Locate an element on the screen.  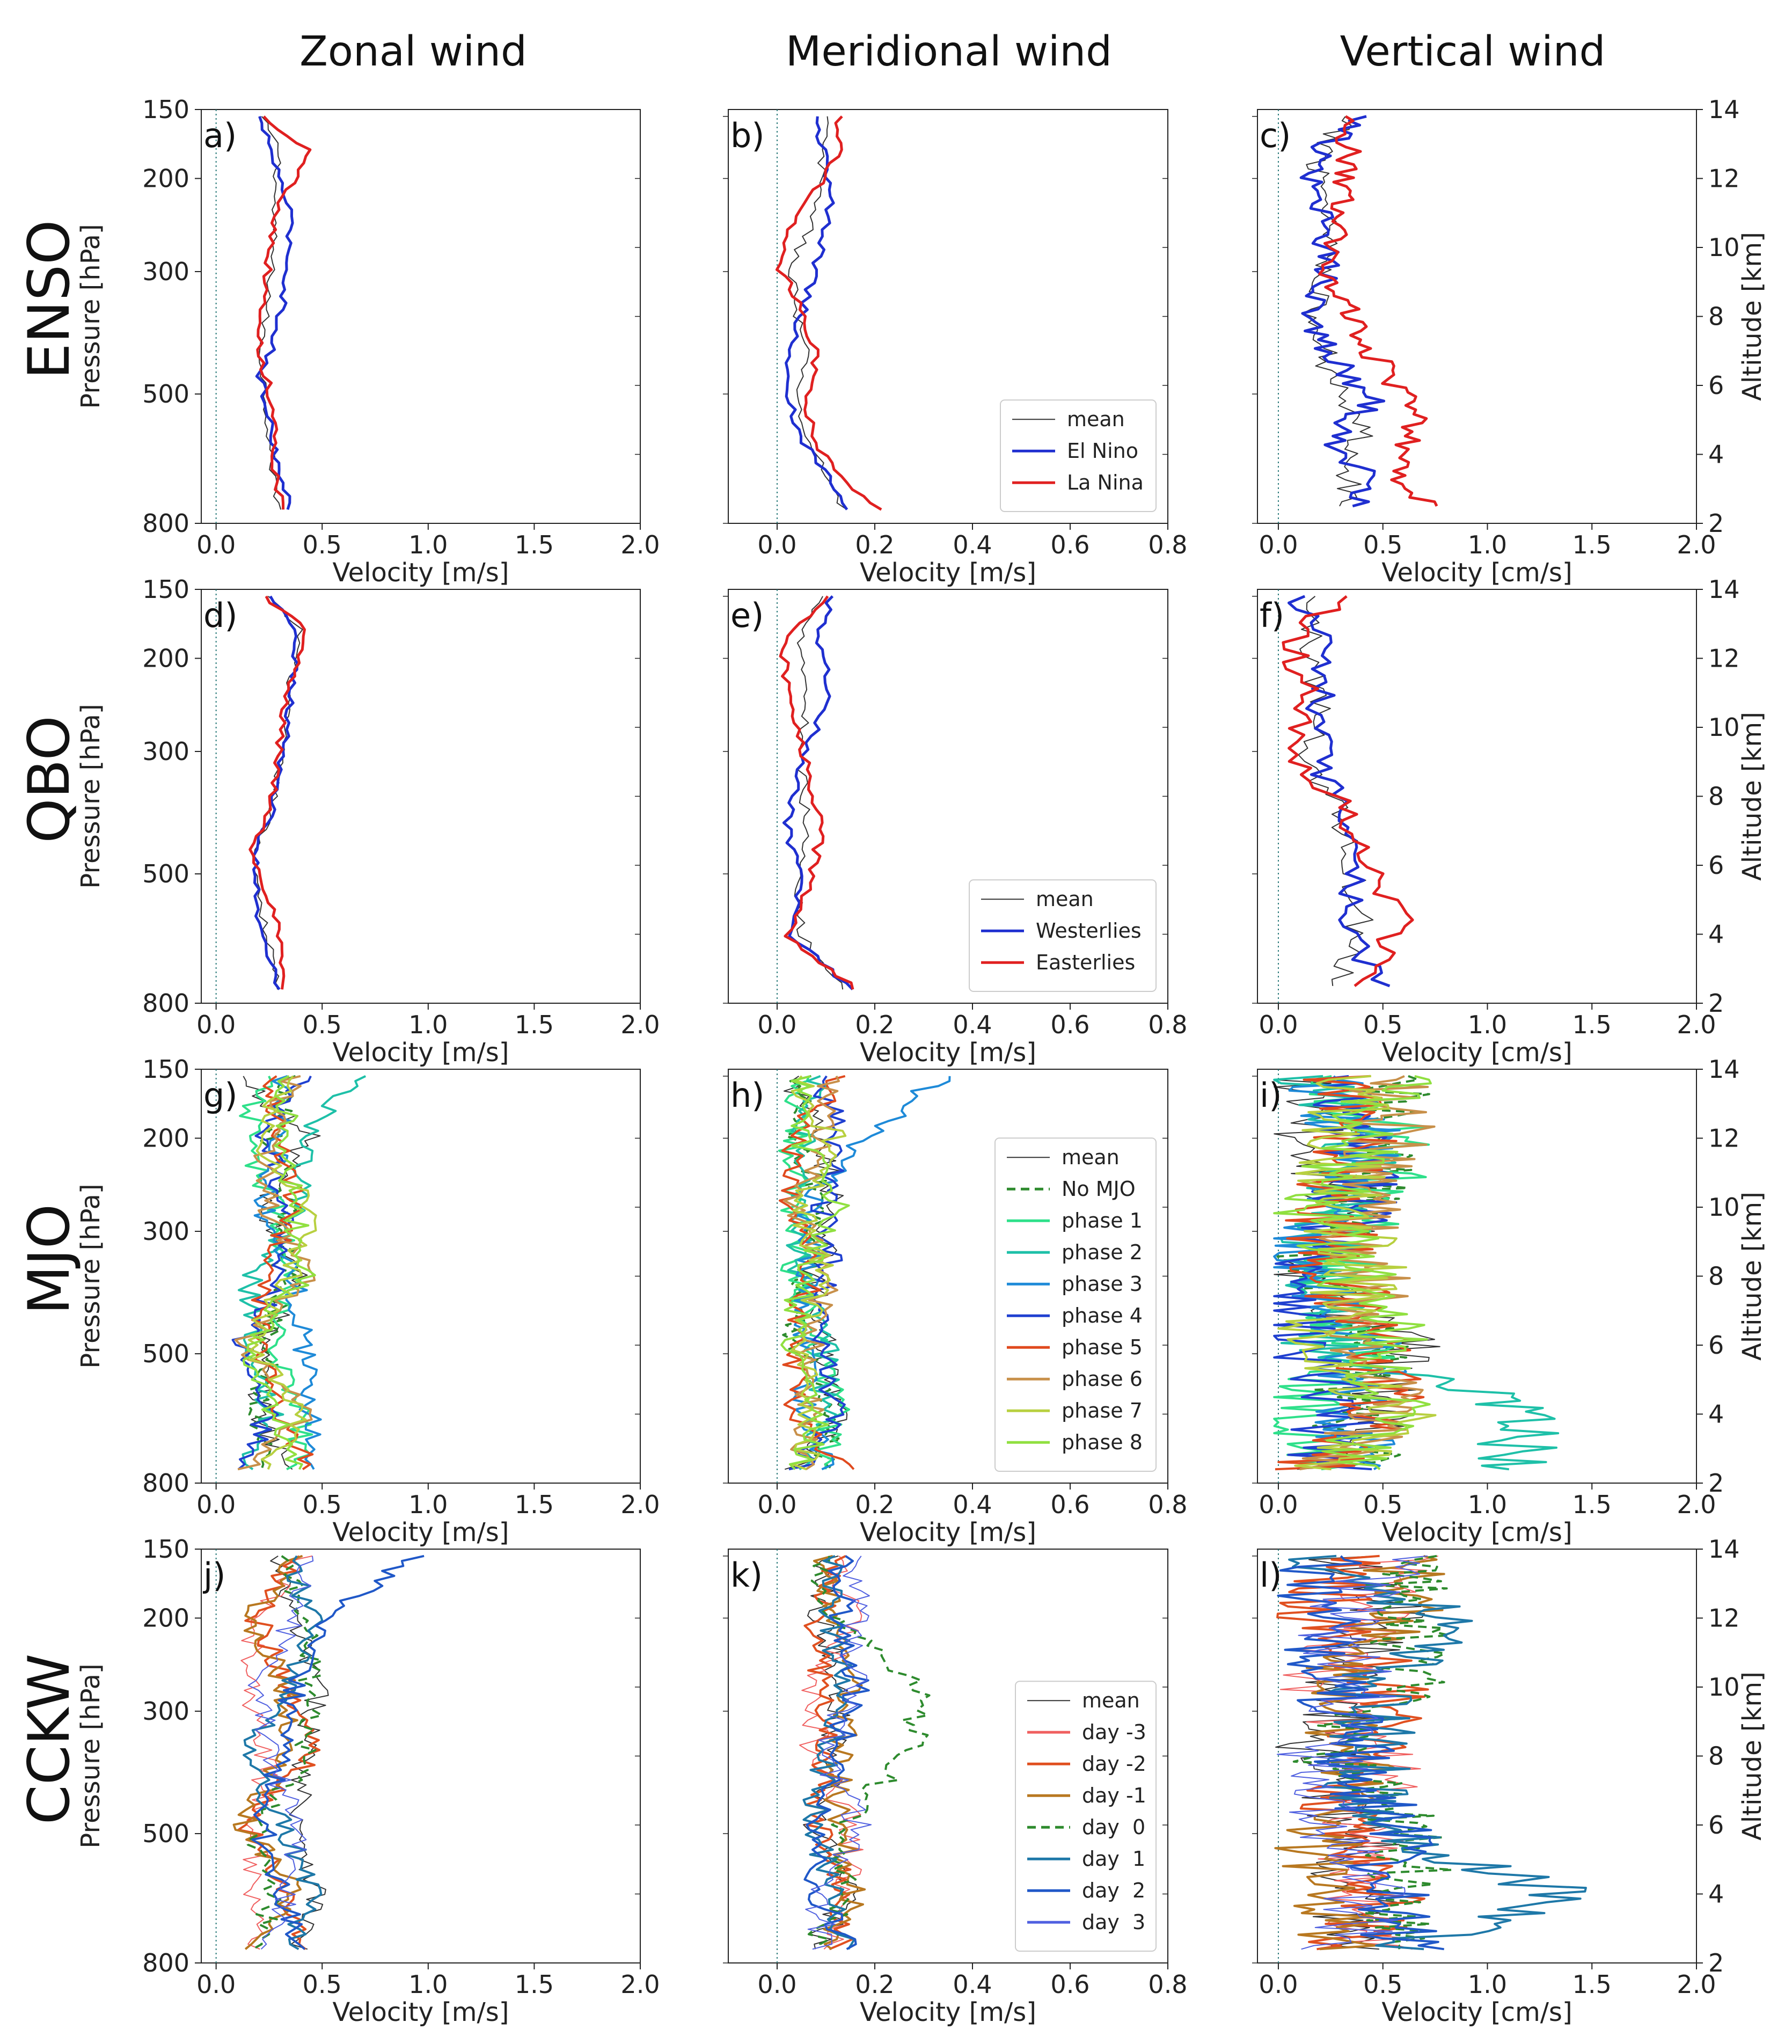
panel-label: e) is located at coordinates (747, 615).